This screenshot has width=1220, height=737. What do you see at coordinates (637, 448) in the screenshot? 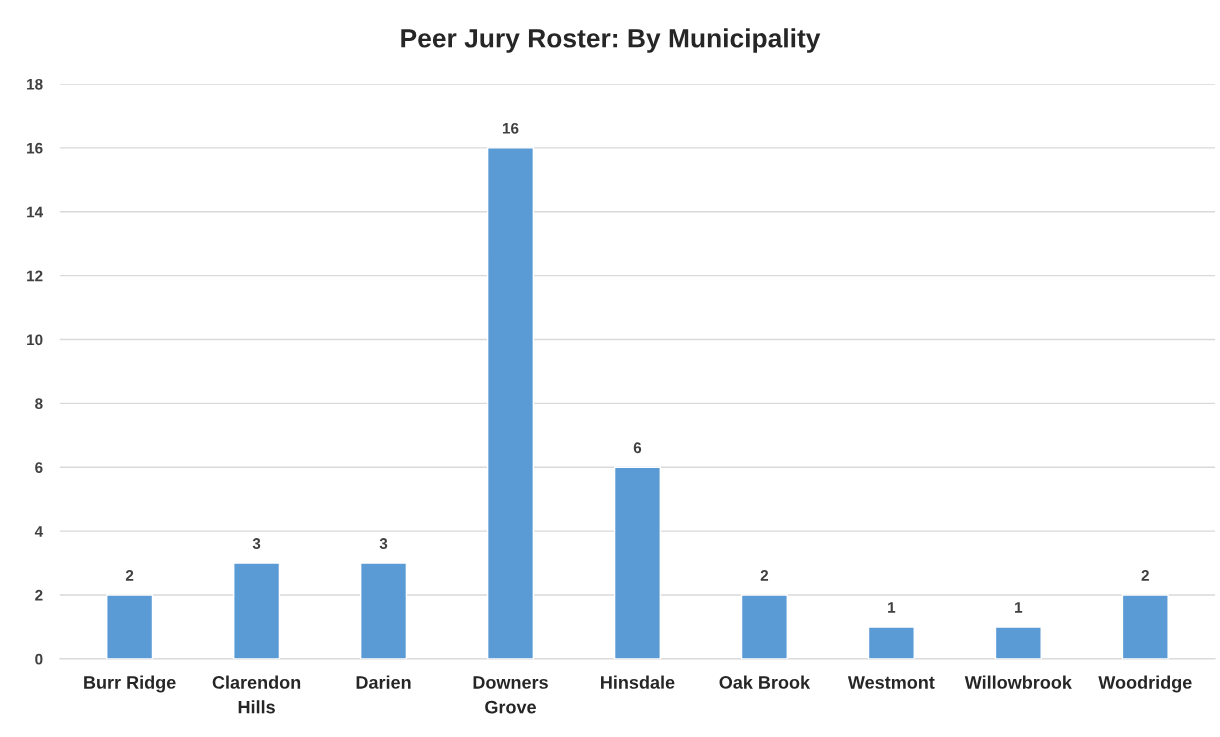
I see `data-label: 6` at bounding box center [637, 448].